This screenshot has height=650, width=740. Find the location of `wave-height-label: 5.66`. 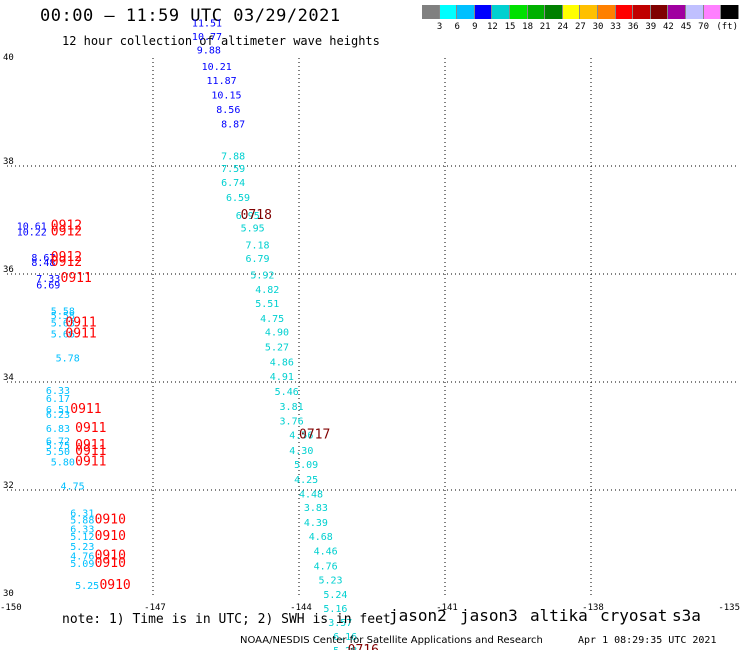

wave-height-label: 5.66 is located at coordinates (63, 335).